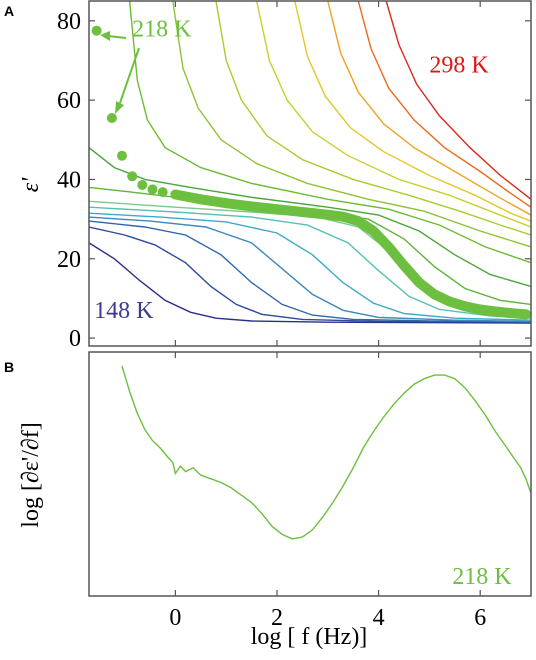 Image resolution: width=536 pixels, height=660 pixels. What do you see at coordinates (379, 618) in the screenshot?
I see `b-xtick-label-2: 4` at bounding box center [379, 618].